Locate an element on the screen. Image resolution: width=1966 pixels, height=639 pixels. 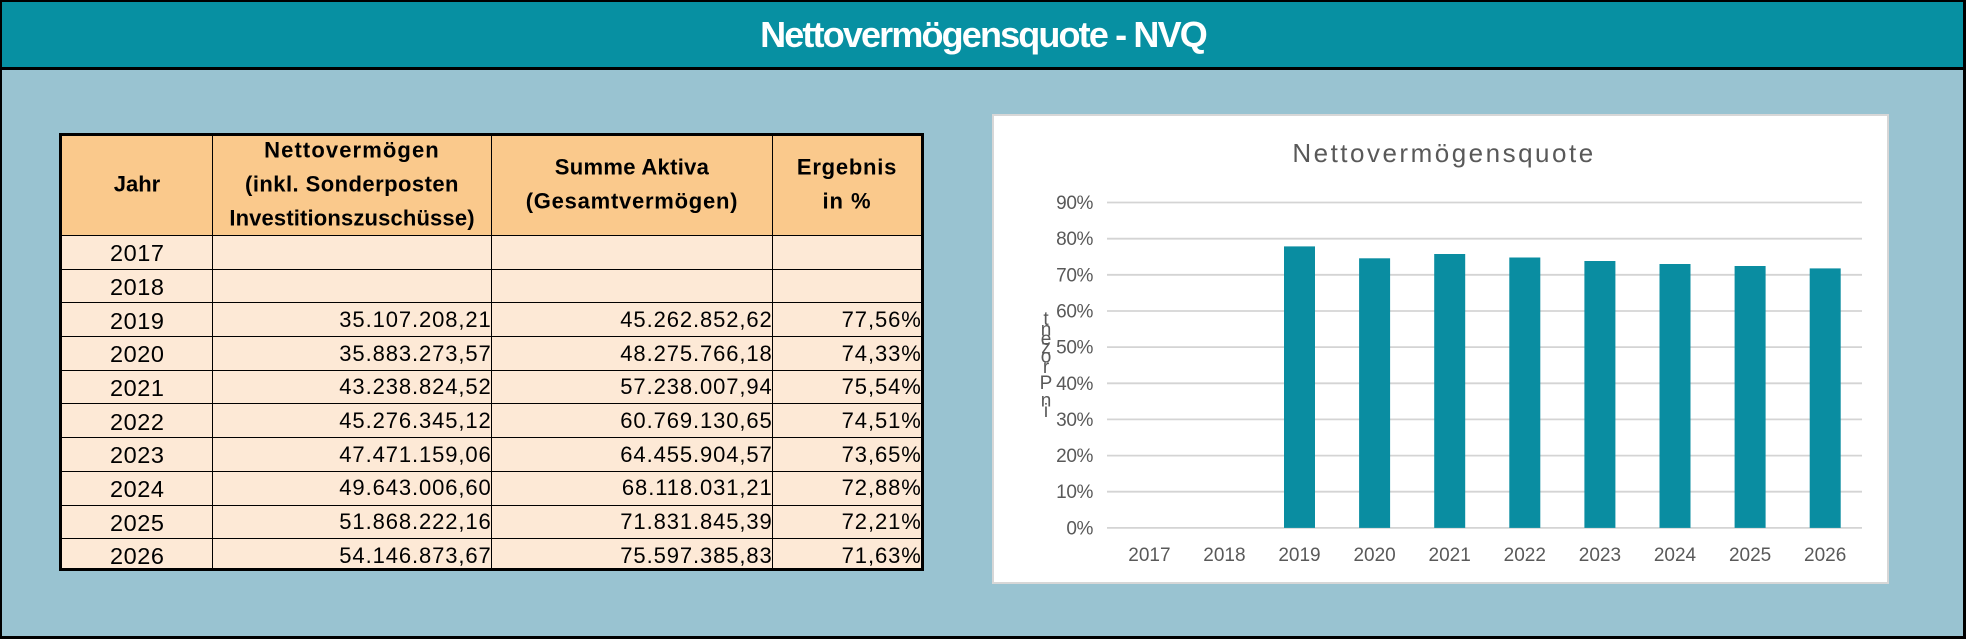
svg-text: 2018 is located at coordinates (1224, 555).